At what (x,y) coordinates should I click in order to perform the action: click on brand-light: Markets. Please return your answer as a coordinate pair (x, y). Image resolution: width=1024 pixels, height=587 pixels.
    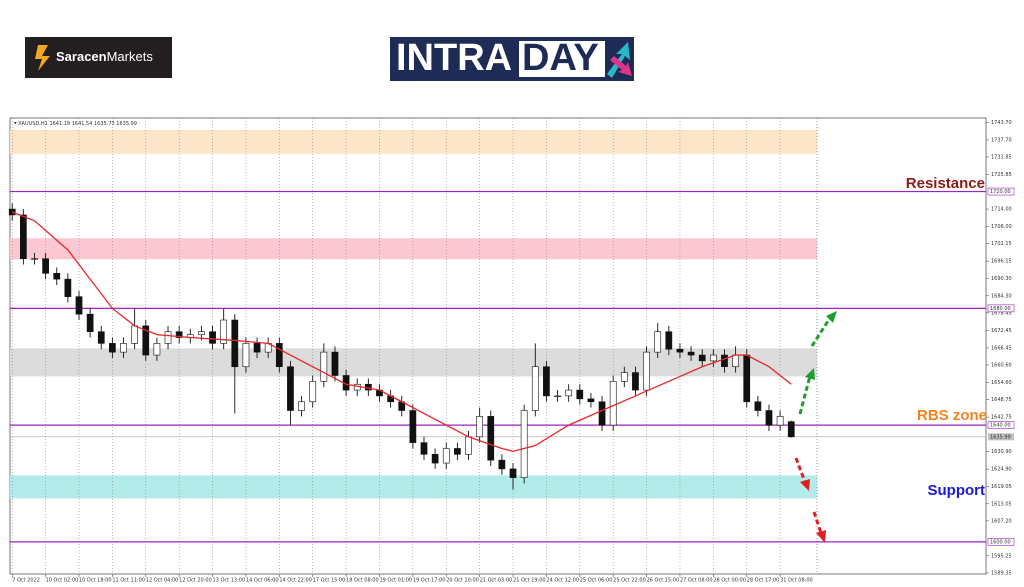
    Looking at the image, I should click on (130, 56).